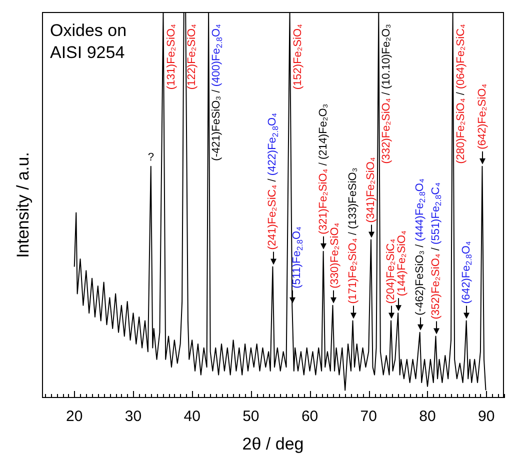 This screenshot has height=455, width=514. I want to click on annotation: (352)Fe₂SiO₄ / (551)Fe2.8C₄, so click(436, 251).